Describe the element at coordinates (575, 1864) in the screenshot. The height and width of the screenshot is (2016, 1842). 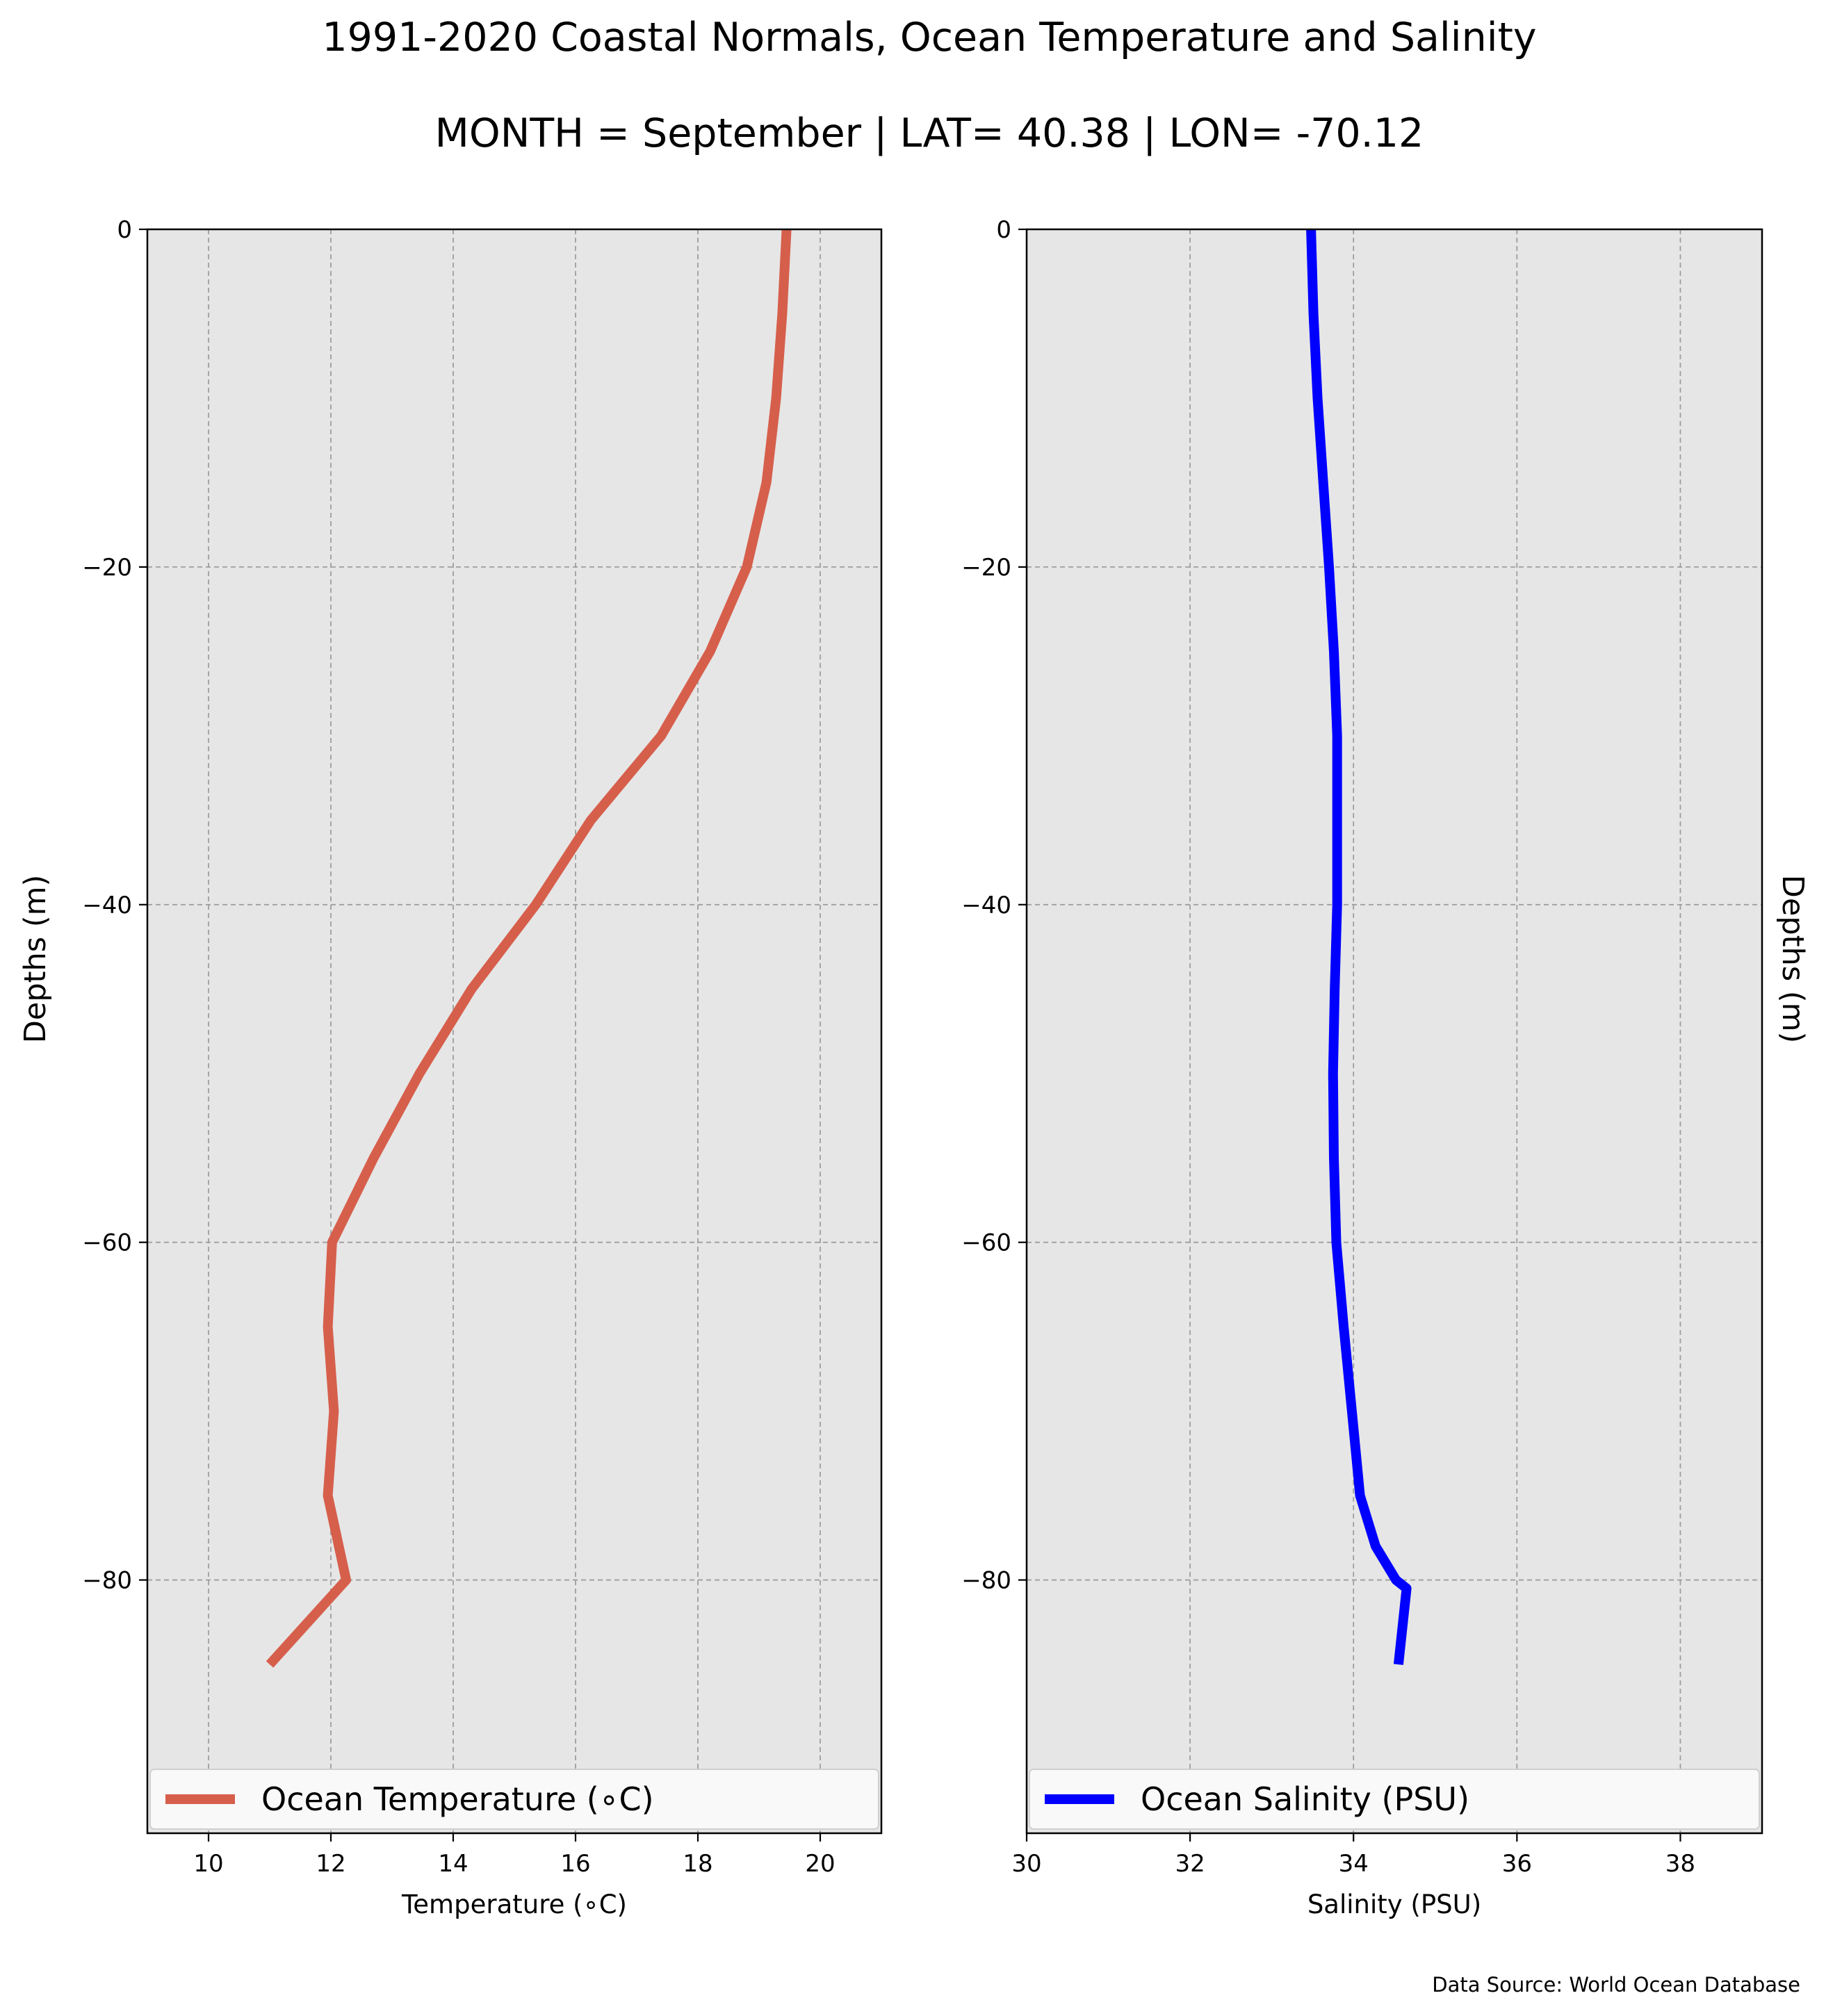
I see `x-tick-label: 16` at that location.